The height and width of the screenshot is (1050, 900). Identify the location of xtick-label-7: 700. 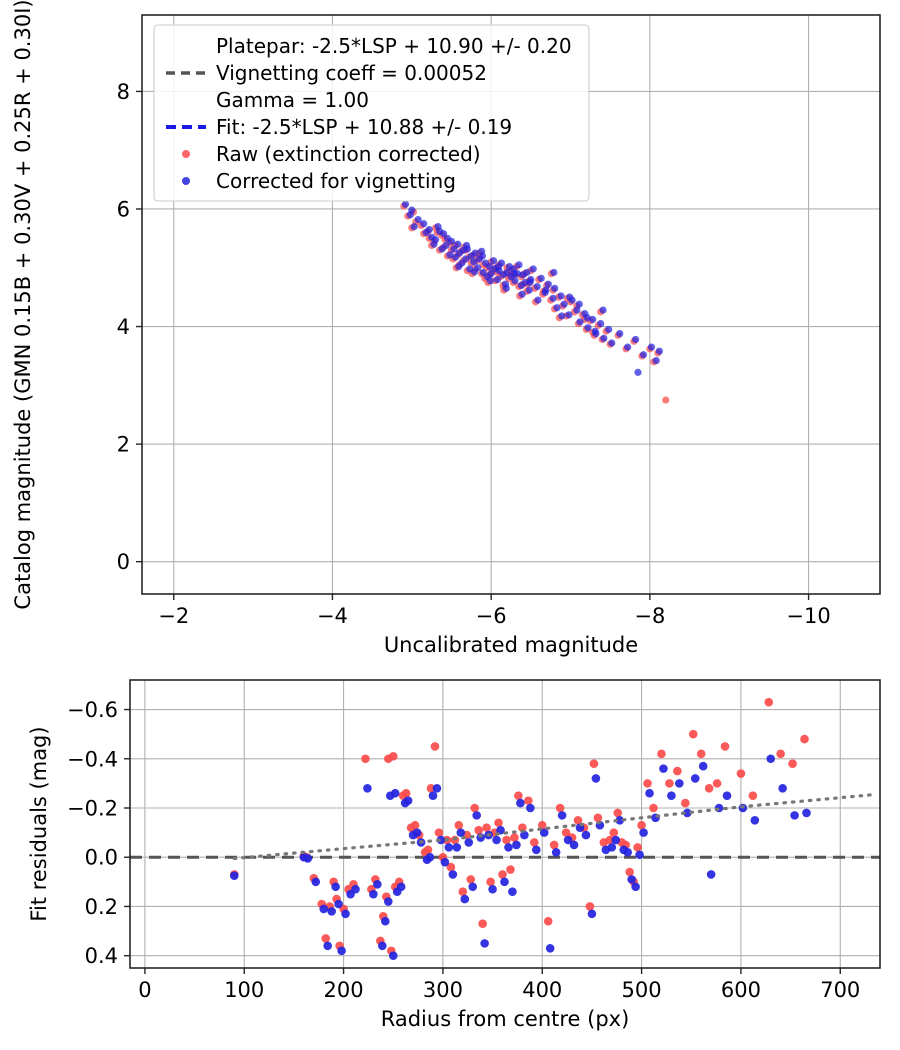
(840, 990).